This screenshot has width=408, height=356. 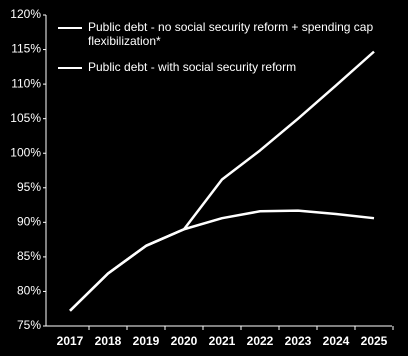 I want to click on y-tick-label: 120%, so click(x=25, y=14).